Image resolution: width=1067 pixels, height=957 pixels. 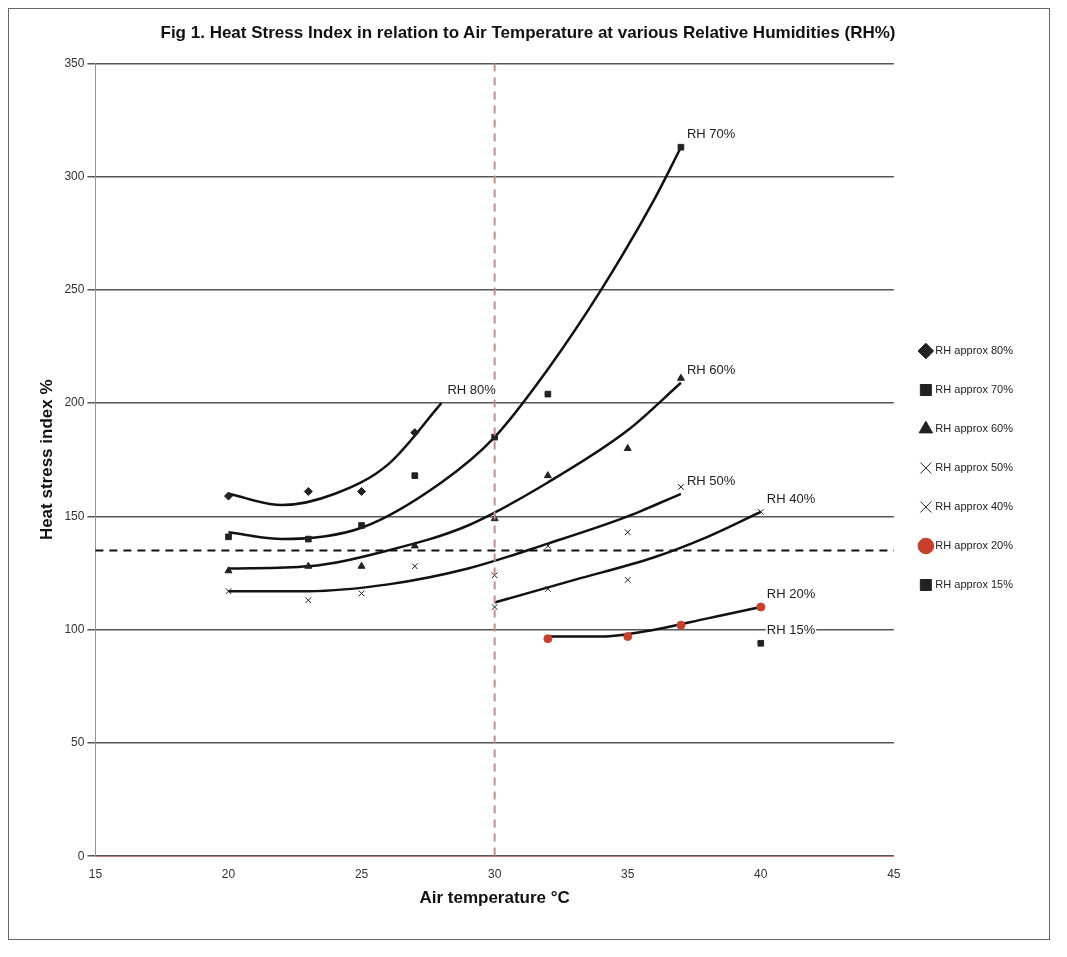 I want to click on y-tick-label: 50, so click(x=78, y=742).